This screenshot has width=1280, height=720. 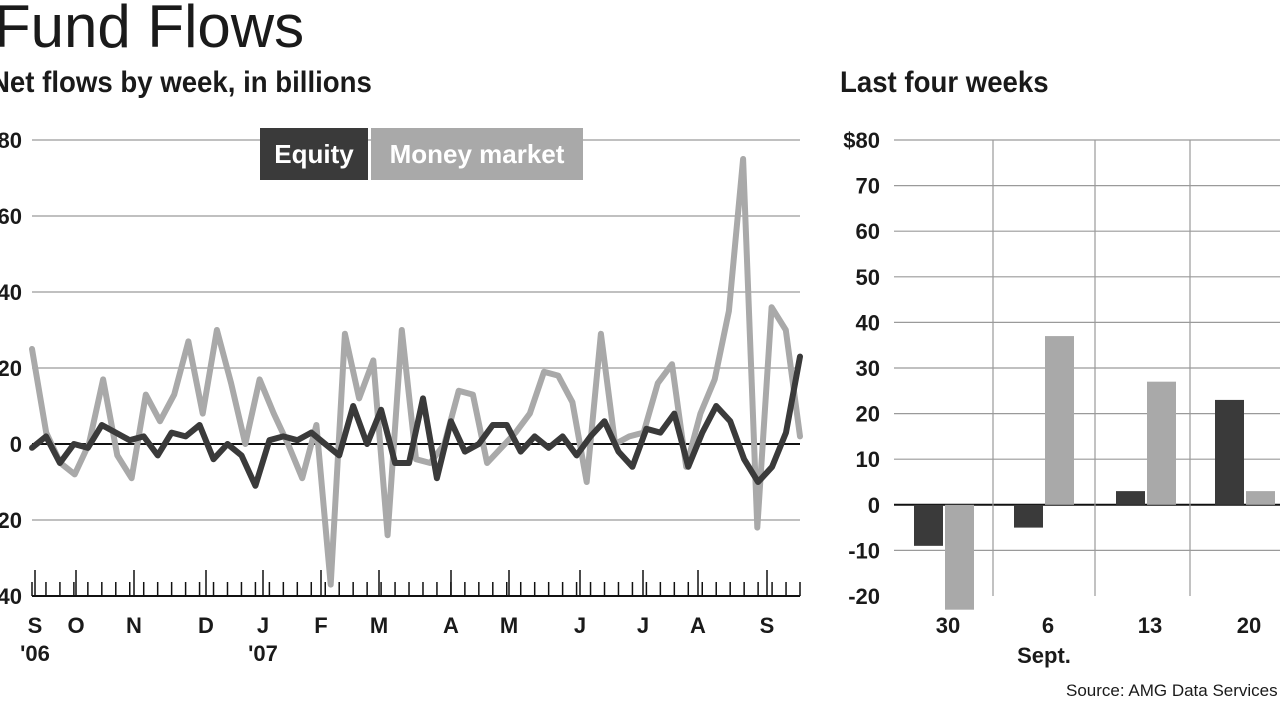 I want to click on x-category-label: 20, so click(x=1249, y=625).